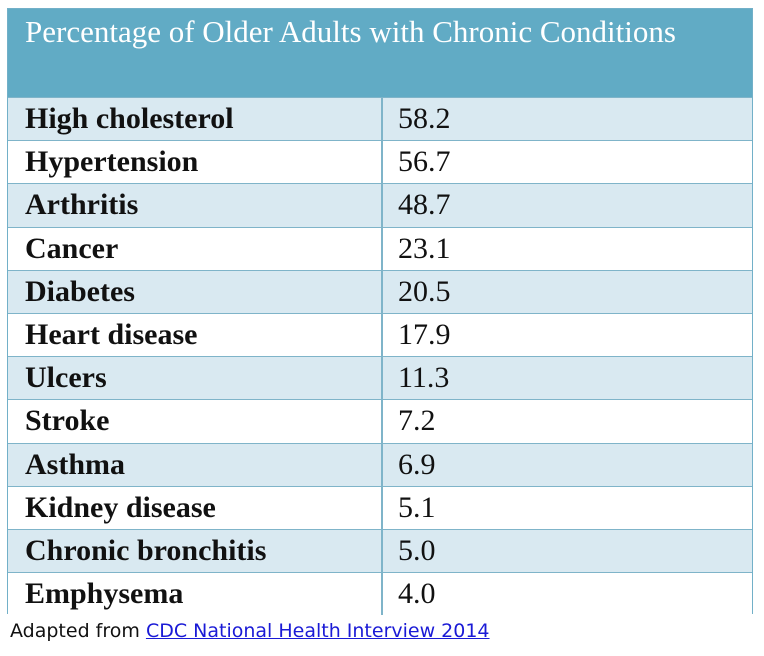  I want to click on percentage-value: 5.1, so click(417, 507).